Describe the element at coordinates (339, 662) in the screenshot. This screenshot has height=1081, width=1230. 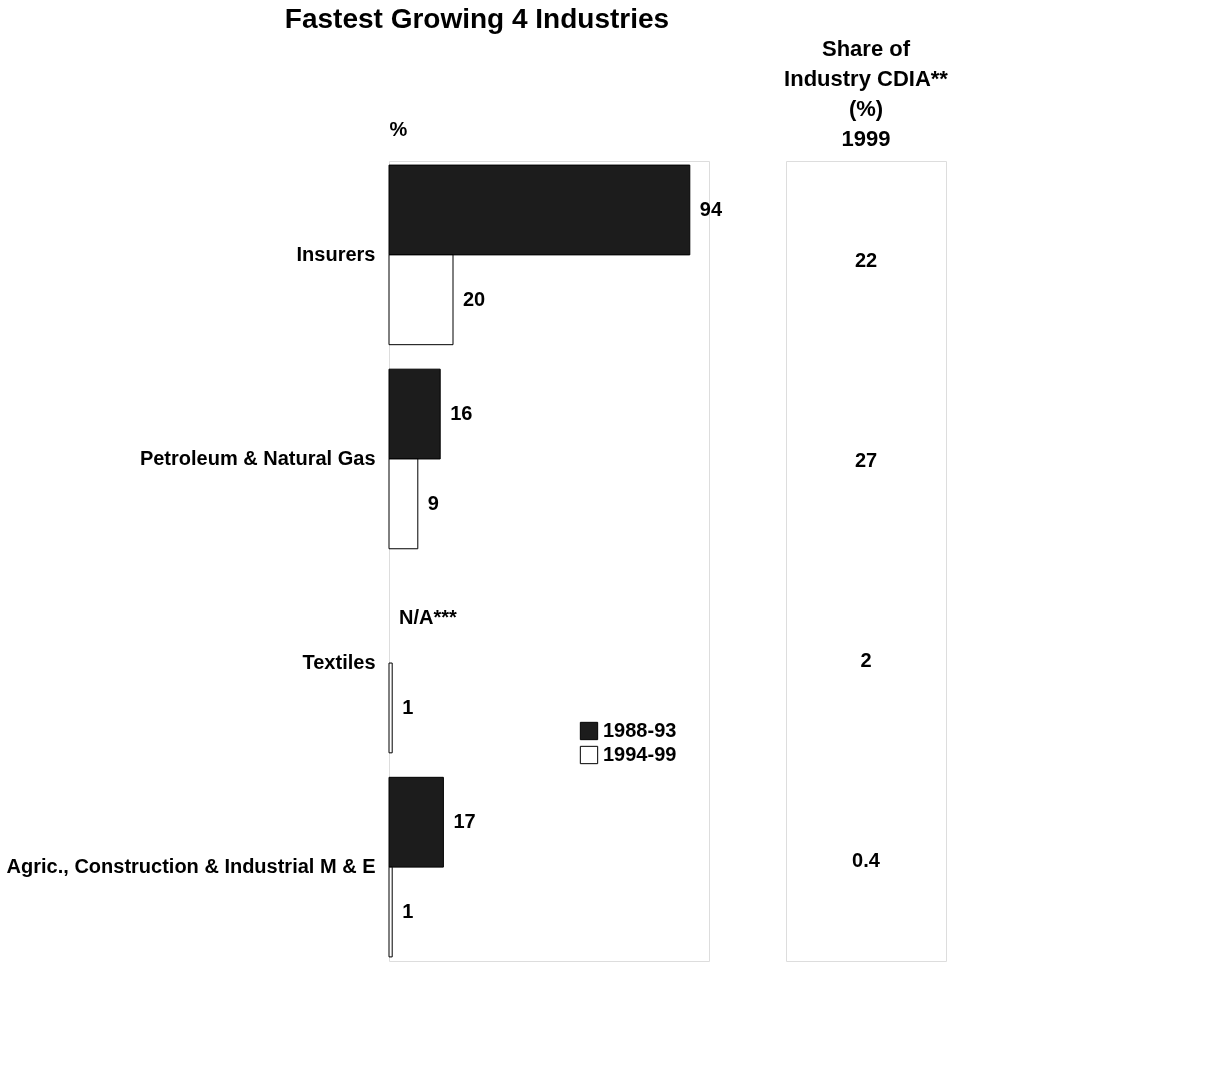
I see `y-tick-label: Textiles` at that location.